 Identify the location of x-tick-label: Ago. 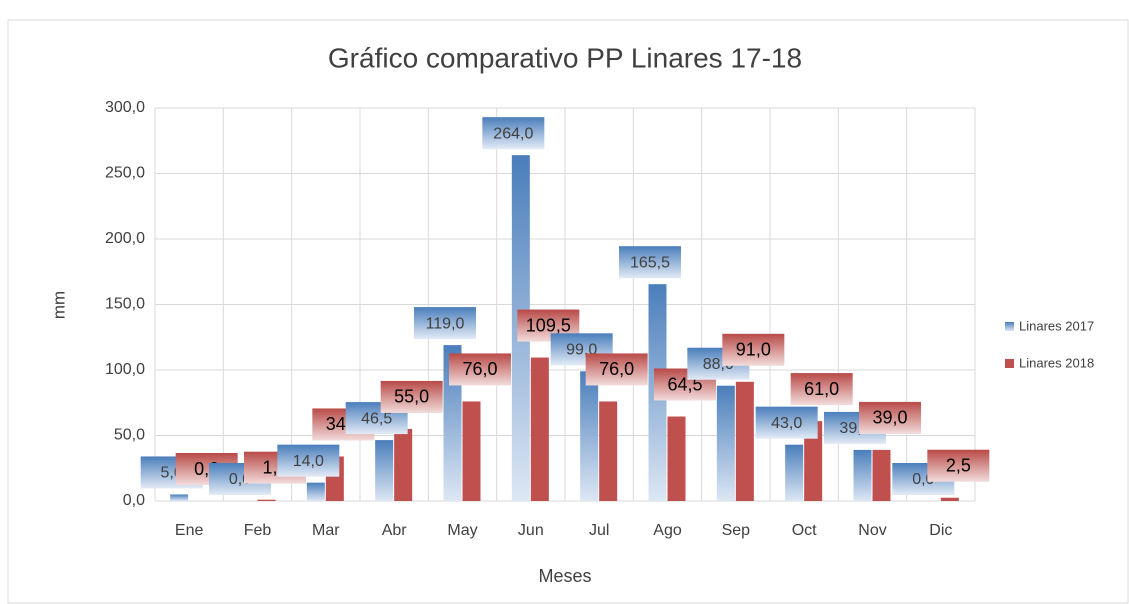
(667, 530).